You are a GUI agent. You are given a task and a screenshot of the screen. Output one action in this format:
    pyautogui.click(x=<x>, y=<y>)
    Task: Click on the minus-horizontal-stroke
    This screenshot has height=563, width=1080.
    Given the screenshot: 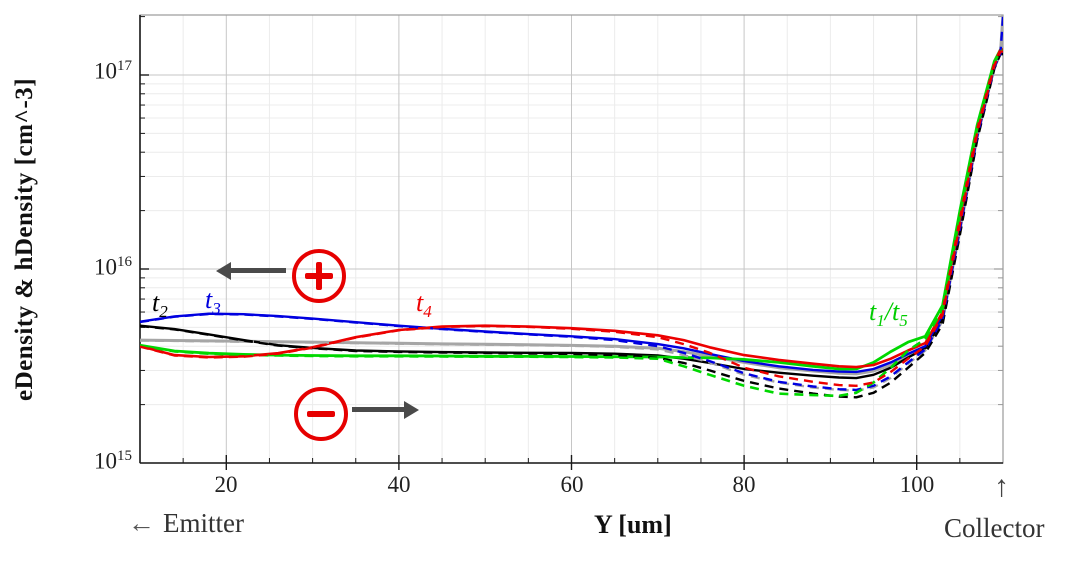 What is the action you would take?
    pyautogui.click(x=321, y=414)
    